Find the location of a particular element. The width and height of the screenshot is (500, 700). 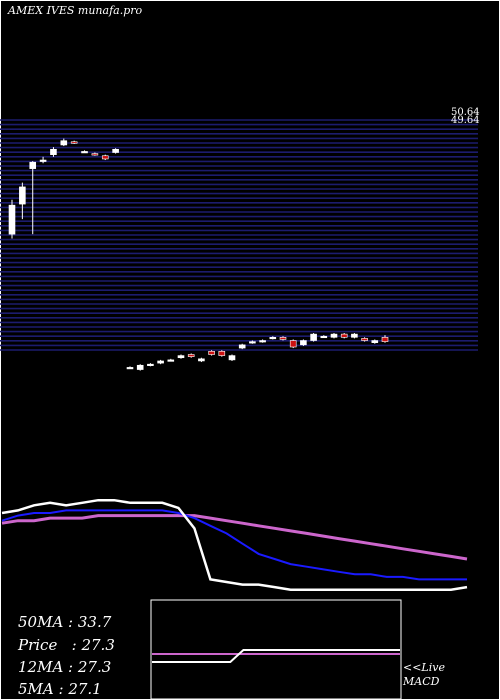

ma12-stat: 12MA : 27.3 is located at coordinates (65, 667).